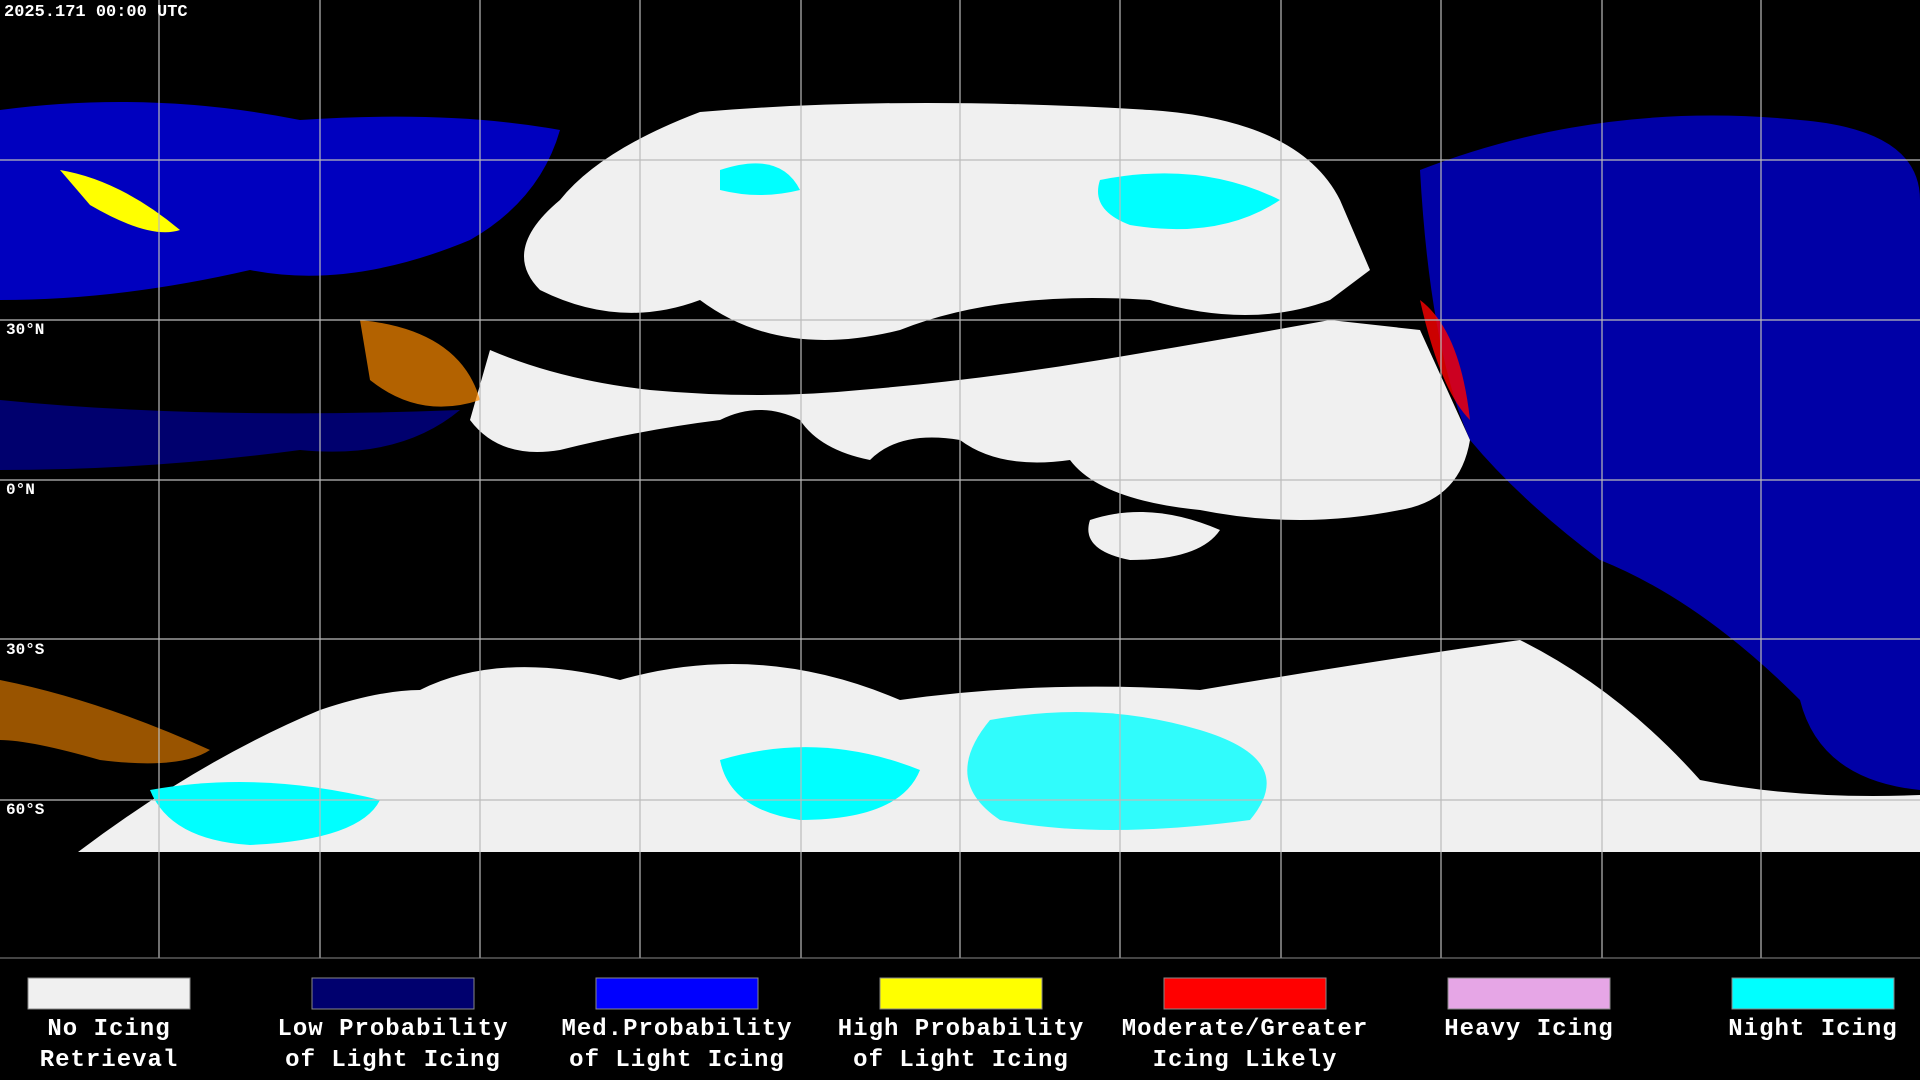 This screenshot has height=1080, width=1920. I want to click on latitude-label: 30°N, so click(25, 330).